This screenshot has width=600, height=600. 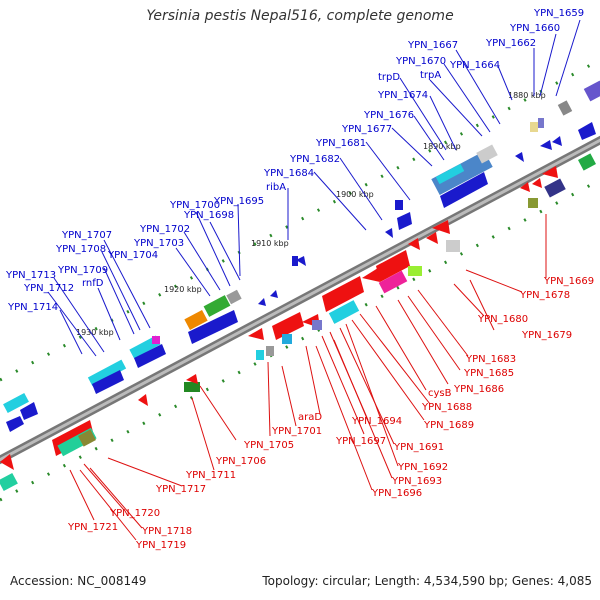 I want to click on label-YPN_1674: YPN_1674, so click(x=402, y=95).